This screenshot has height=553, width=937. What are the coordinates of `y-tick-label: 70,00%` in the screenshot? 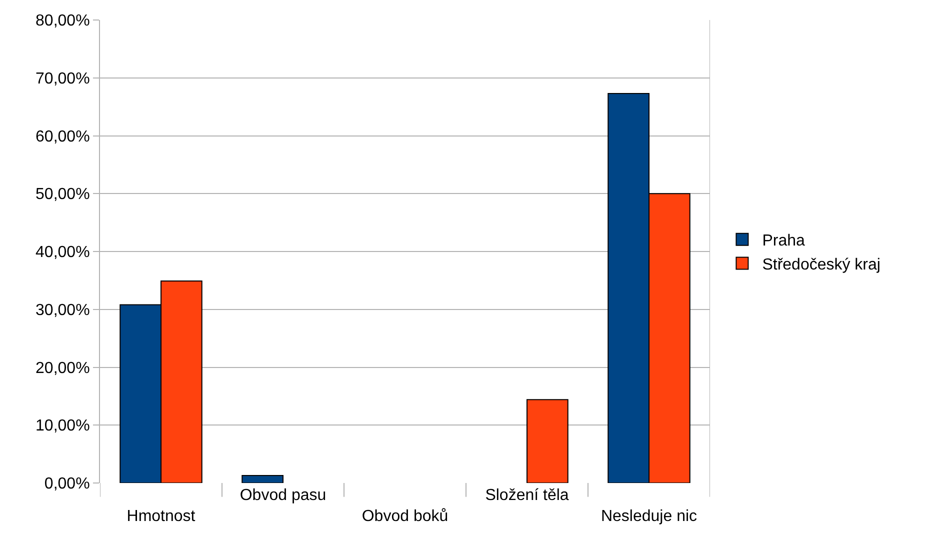 It's located at (63, 79).